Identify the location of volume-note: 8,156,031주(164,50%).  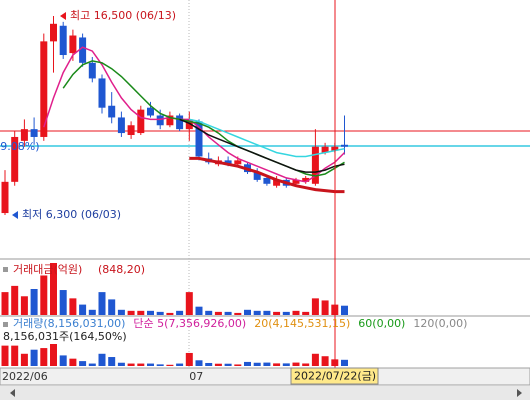
(65, 336).